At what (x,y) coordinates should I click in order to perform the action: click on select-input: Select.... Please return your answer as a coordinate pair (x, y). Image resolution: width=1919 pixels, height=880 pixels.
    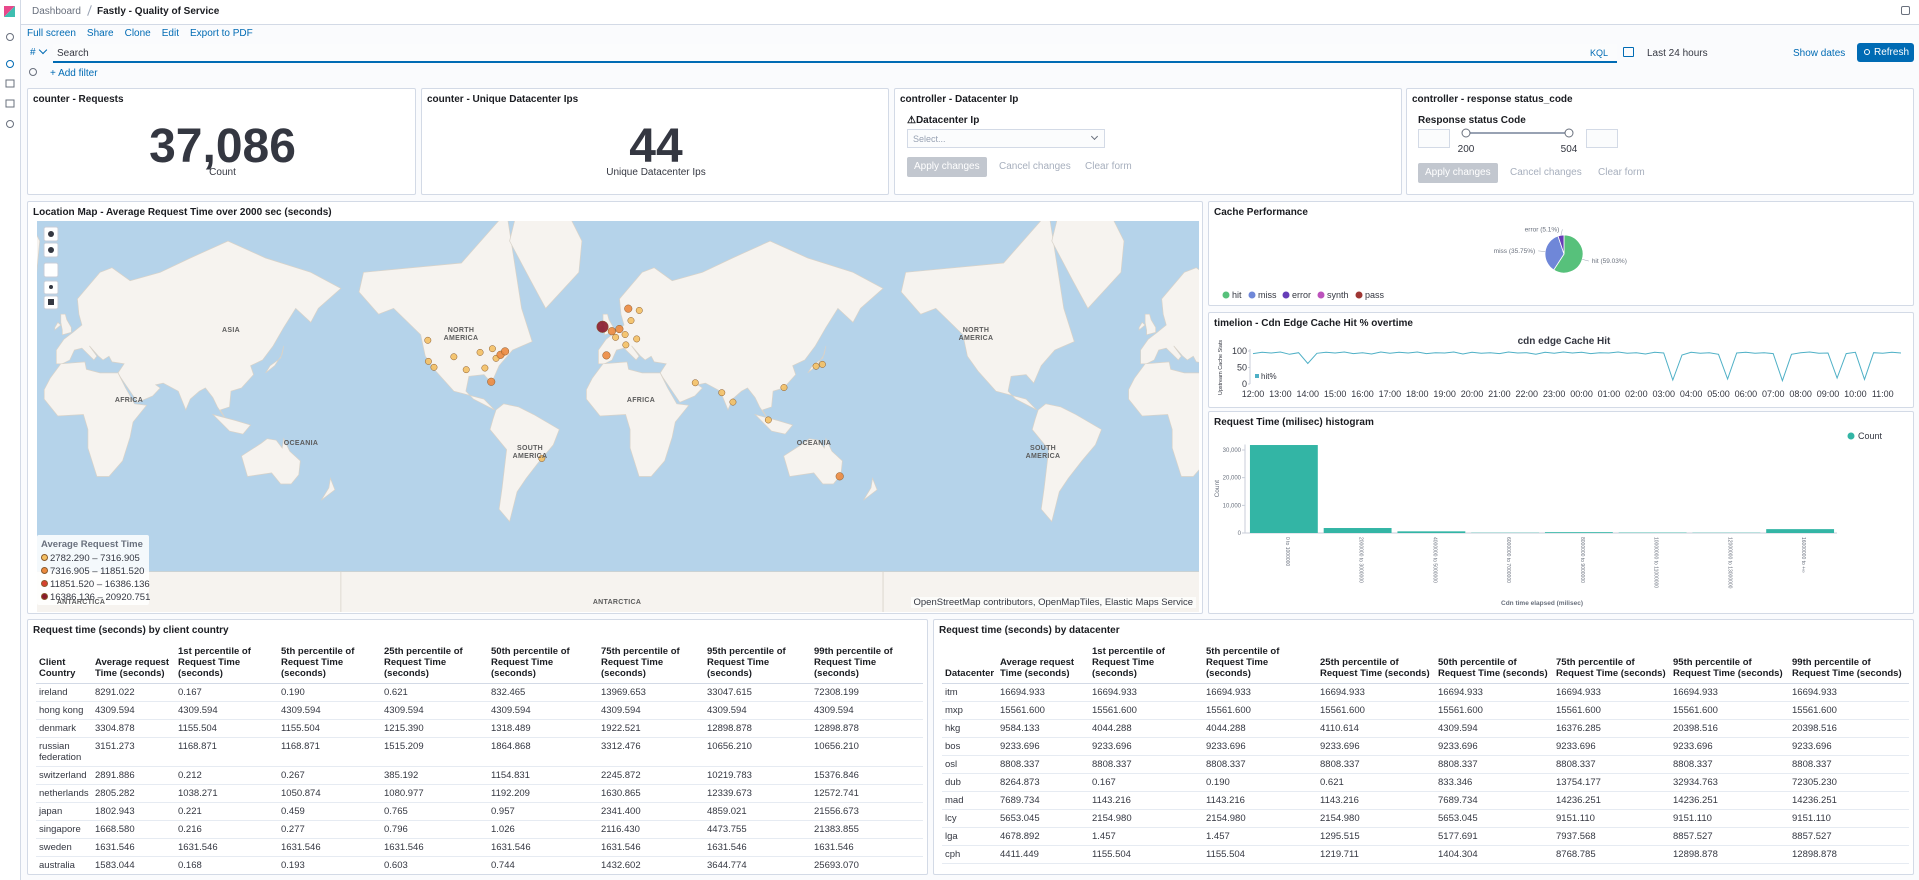
    Looking at the image, I should click on (1006, 138).